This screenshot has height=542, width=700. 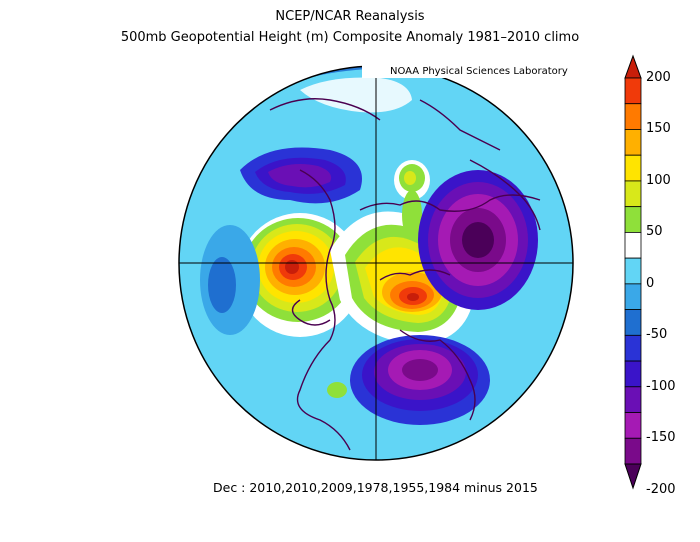 What do you see at coordinates (658, 129) in the screenshot?
I see `colorbar-label: 150` at bounding box center [658, 129].